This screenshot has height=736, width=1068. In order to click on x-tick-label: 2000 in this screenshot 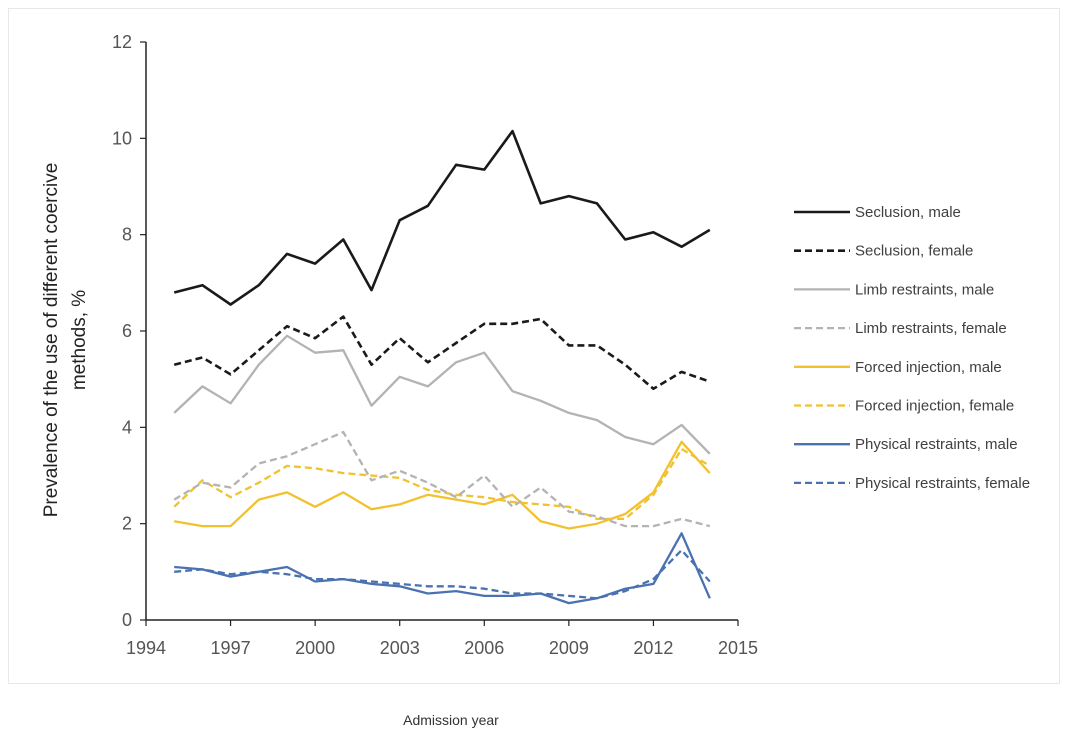, I will do `click(315, 648)`.